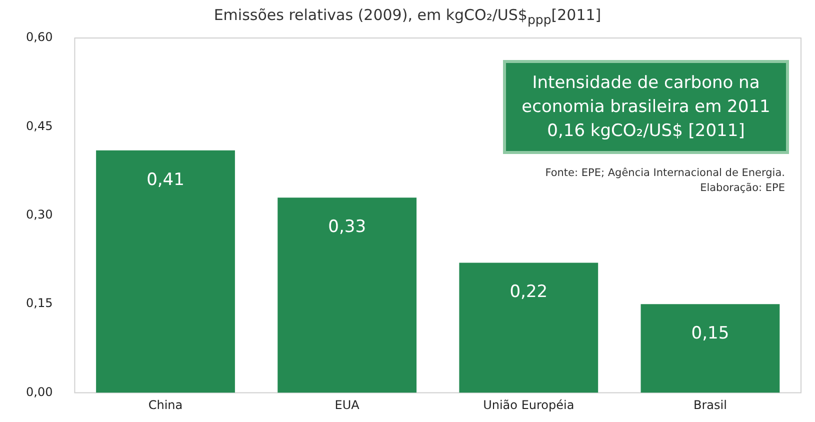  What do you see at coordinates (39, 303) in the screenshot?
I see `y-tick-label: 0,15` at bounding box center [39, 303].